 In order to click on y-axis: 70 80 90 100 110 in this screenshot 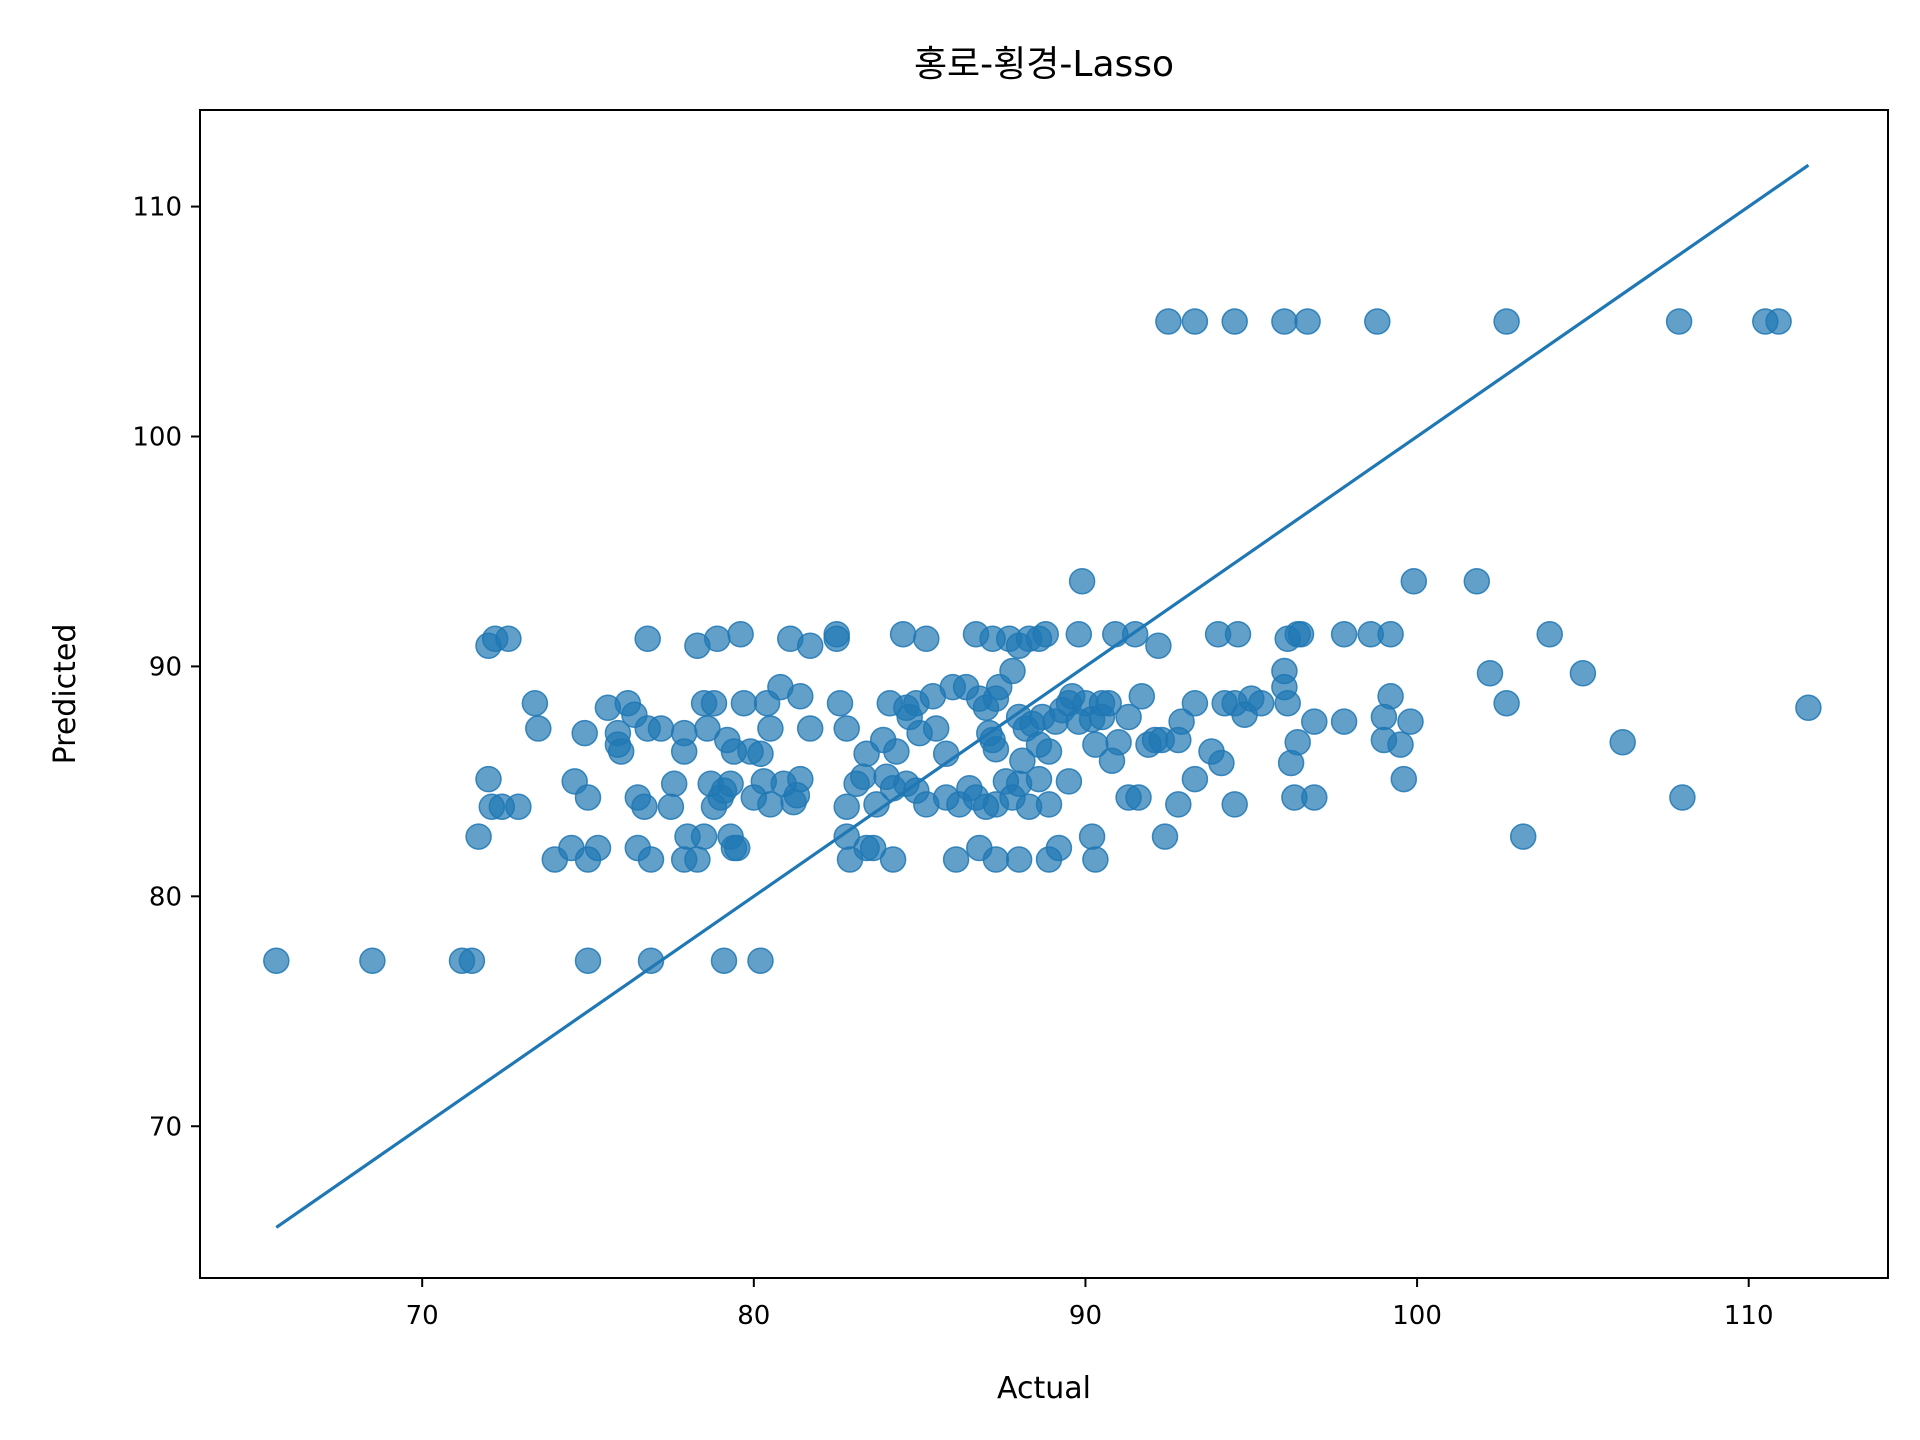, I will do `click(166, 667)`.